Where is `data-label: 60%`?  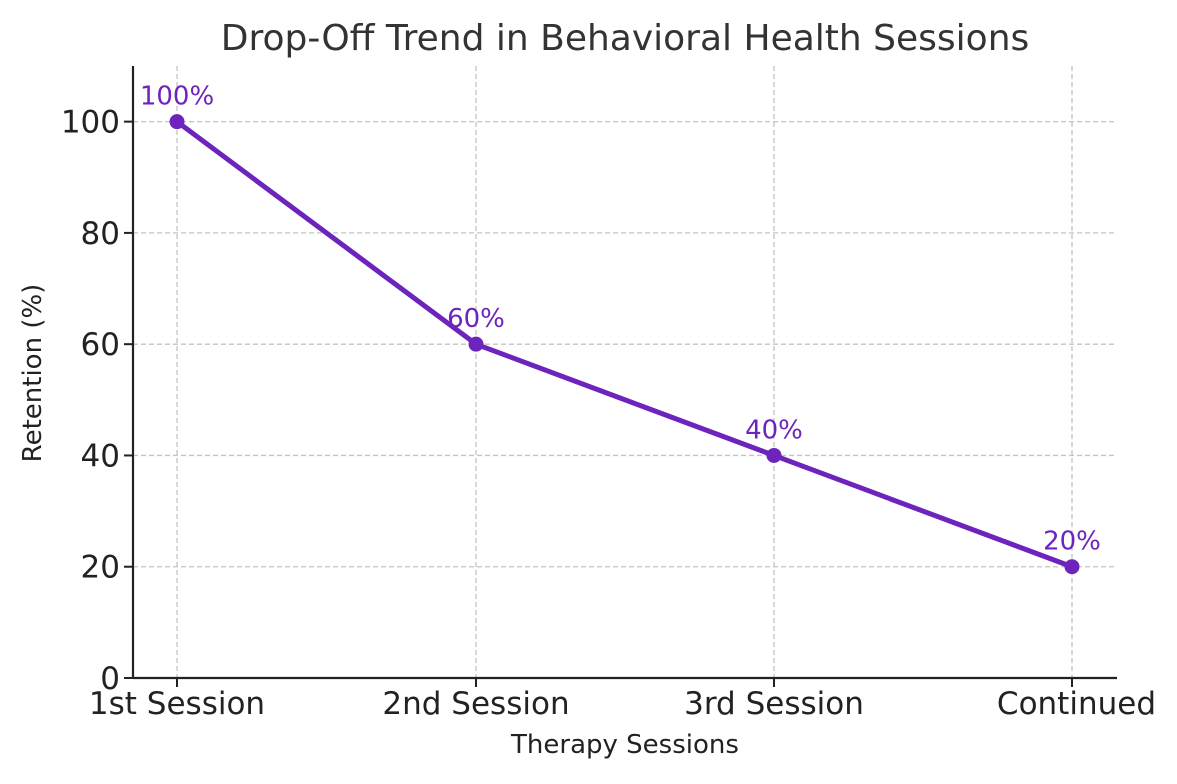 data-label: 60% is located at coordinates (476, 319).